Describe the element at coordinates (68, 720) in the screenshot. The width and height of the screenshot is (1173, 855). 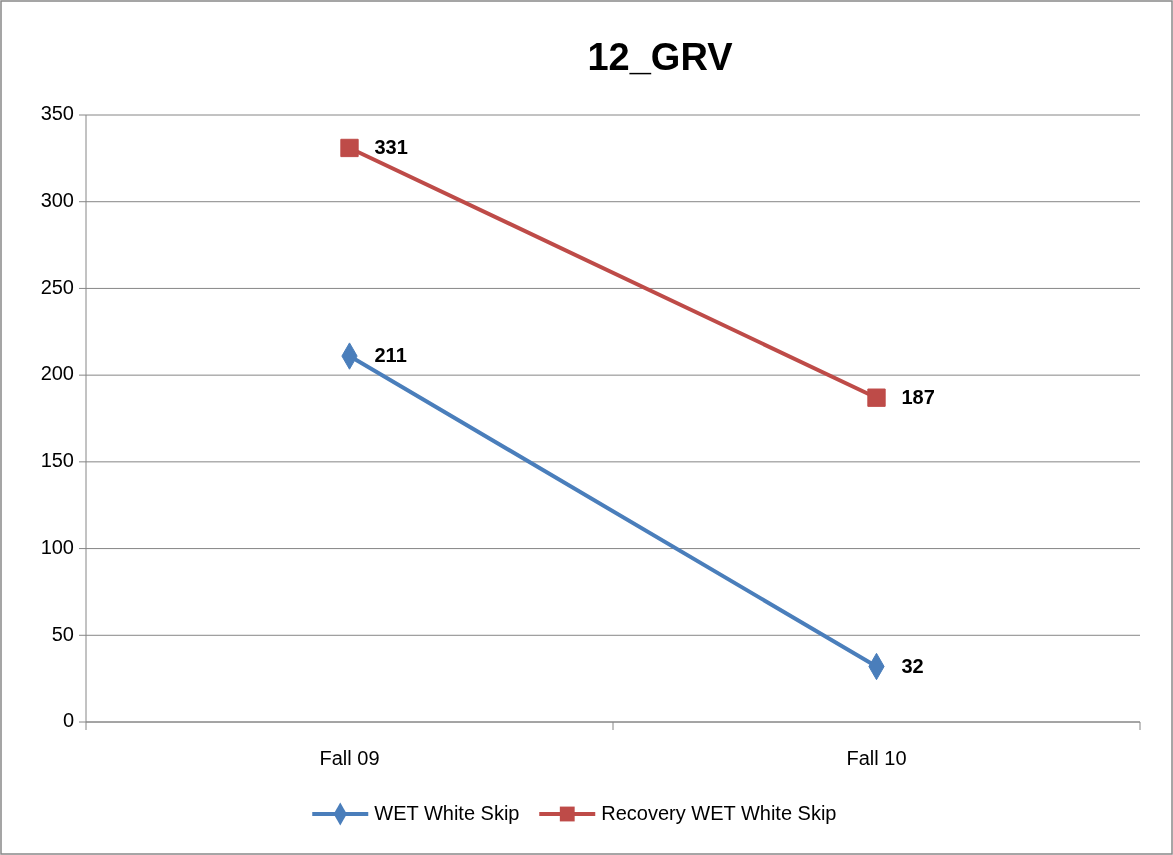
I see `y-tick-label: 0` at that location.